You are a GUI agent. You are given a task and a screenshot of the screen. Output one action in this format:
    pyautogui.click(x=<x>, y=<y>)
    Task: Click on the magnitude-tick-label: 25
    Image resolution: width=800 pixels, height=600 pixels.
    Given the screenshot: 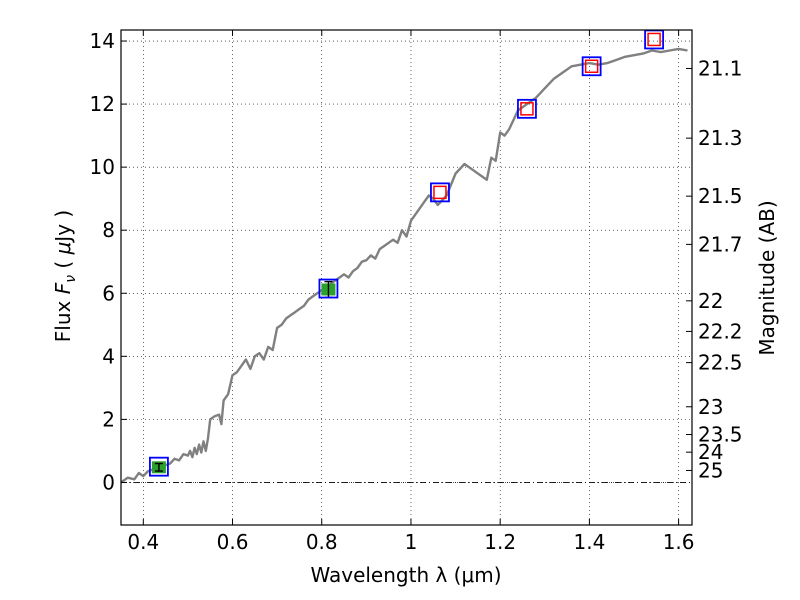 What is the action you would take?
    pyautogui.click(x=710, y=470)
    